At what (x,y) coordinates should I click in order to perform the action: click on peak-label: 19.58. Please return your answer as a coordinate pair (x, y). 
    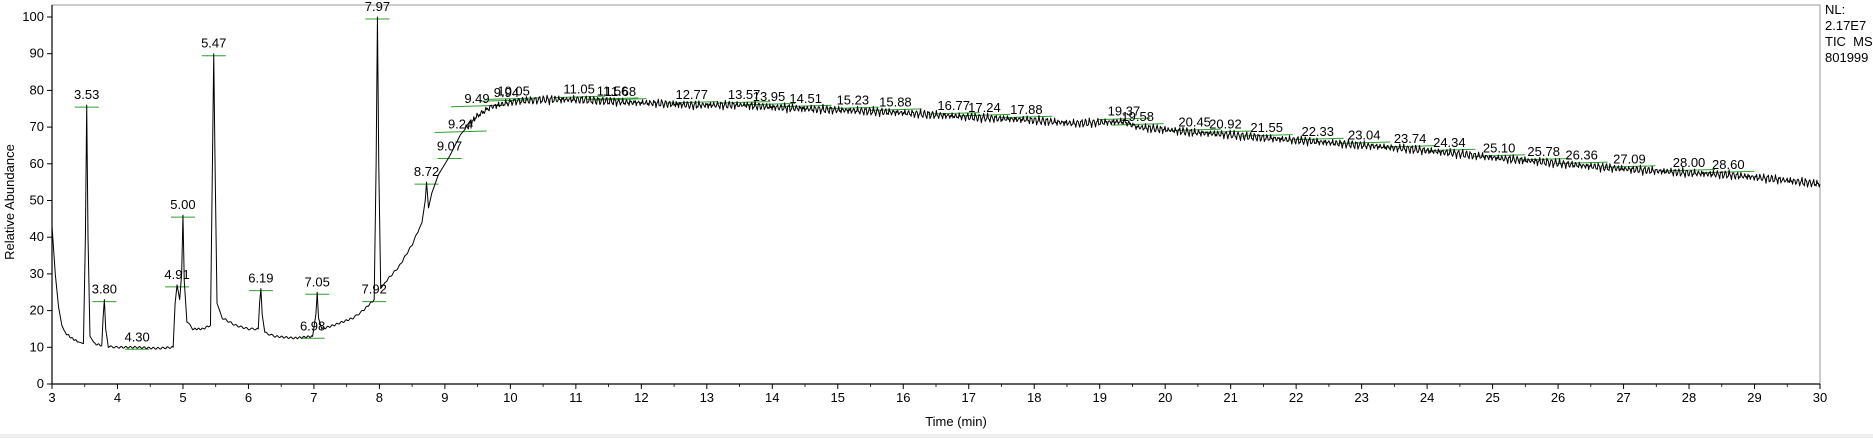
    Looking at the image, I should click on (1137, 116).